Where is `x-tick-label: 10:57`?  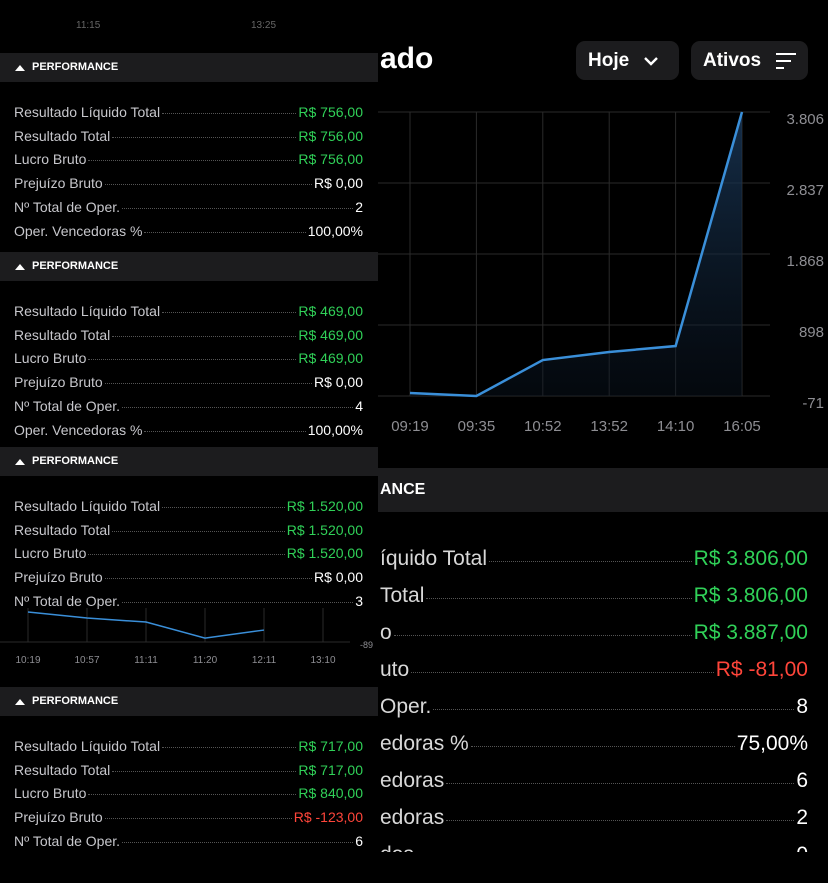 x-tick-label: 10:57 is located at coordinates (86, 660).